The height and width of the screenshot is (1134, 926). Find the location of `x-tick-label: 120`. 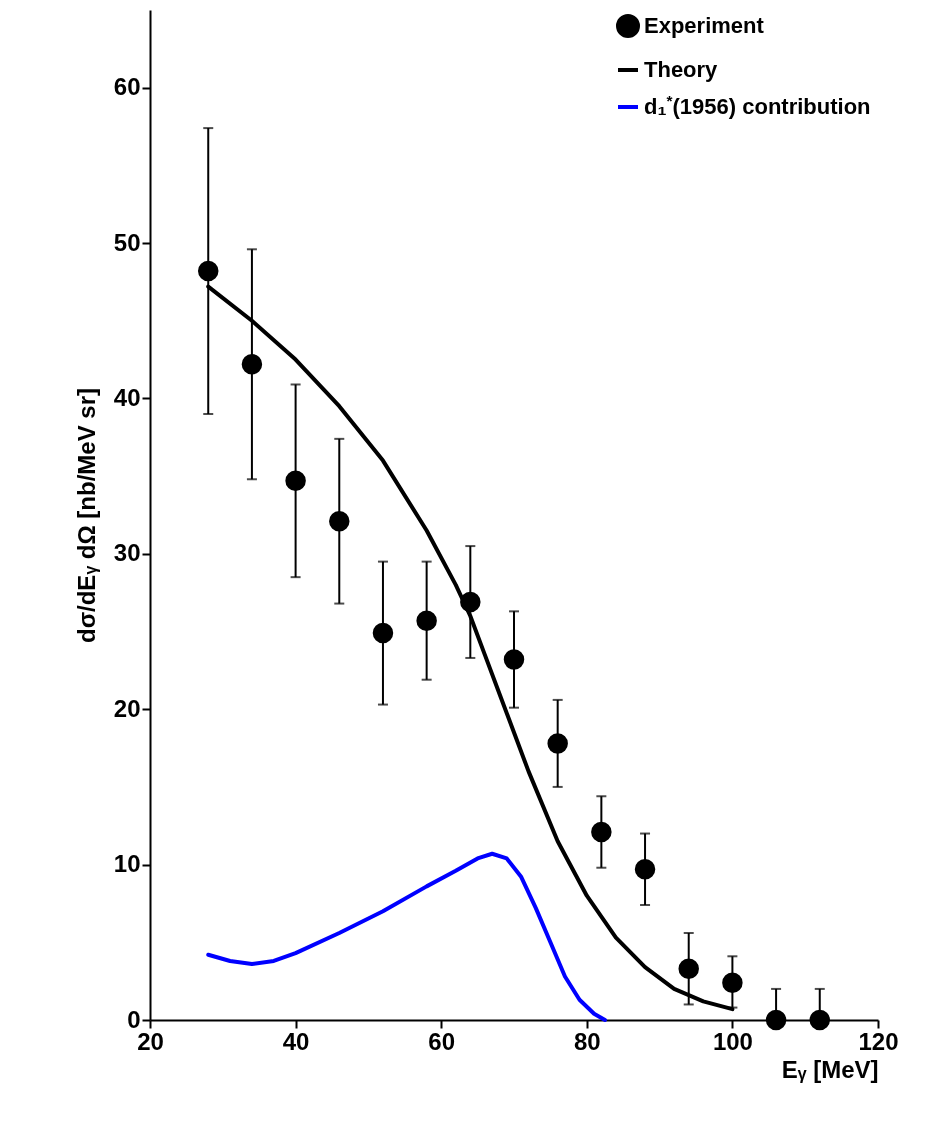

x-tick-label: 120 is located at coordinates (878, 1041).